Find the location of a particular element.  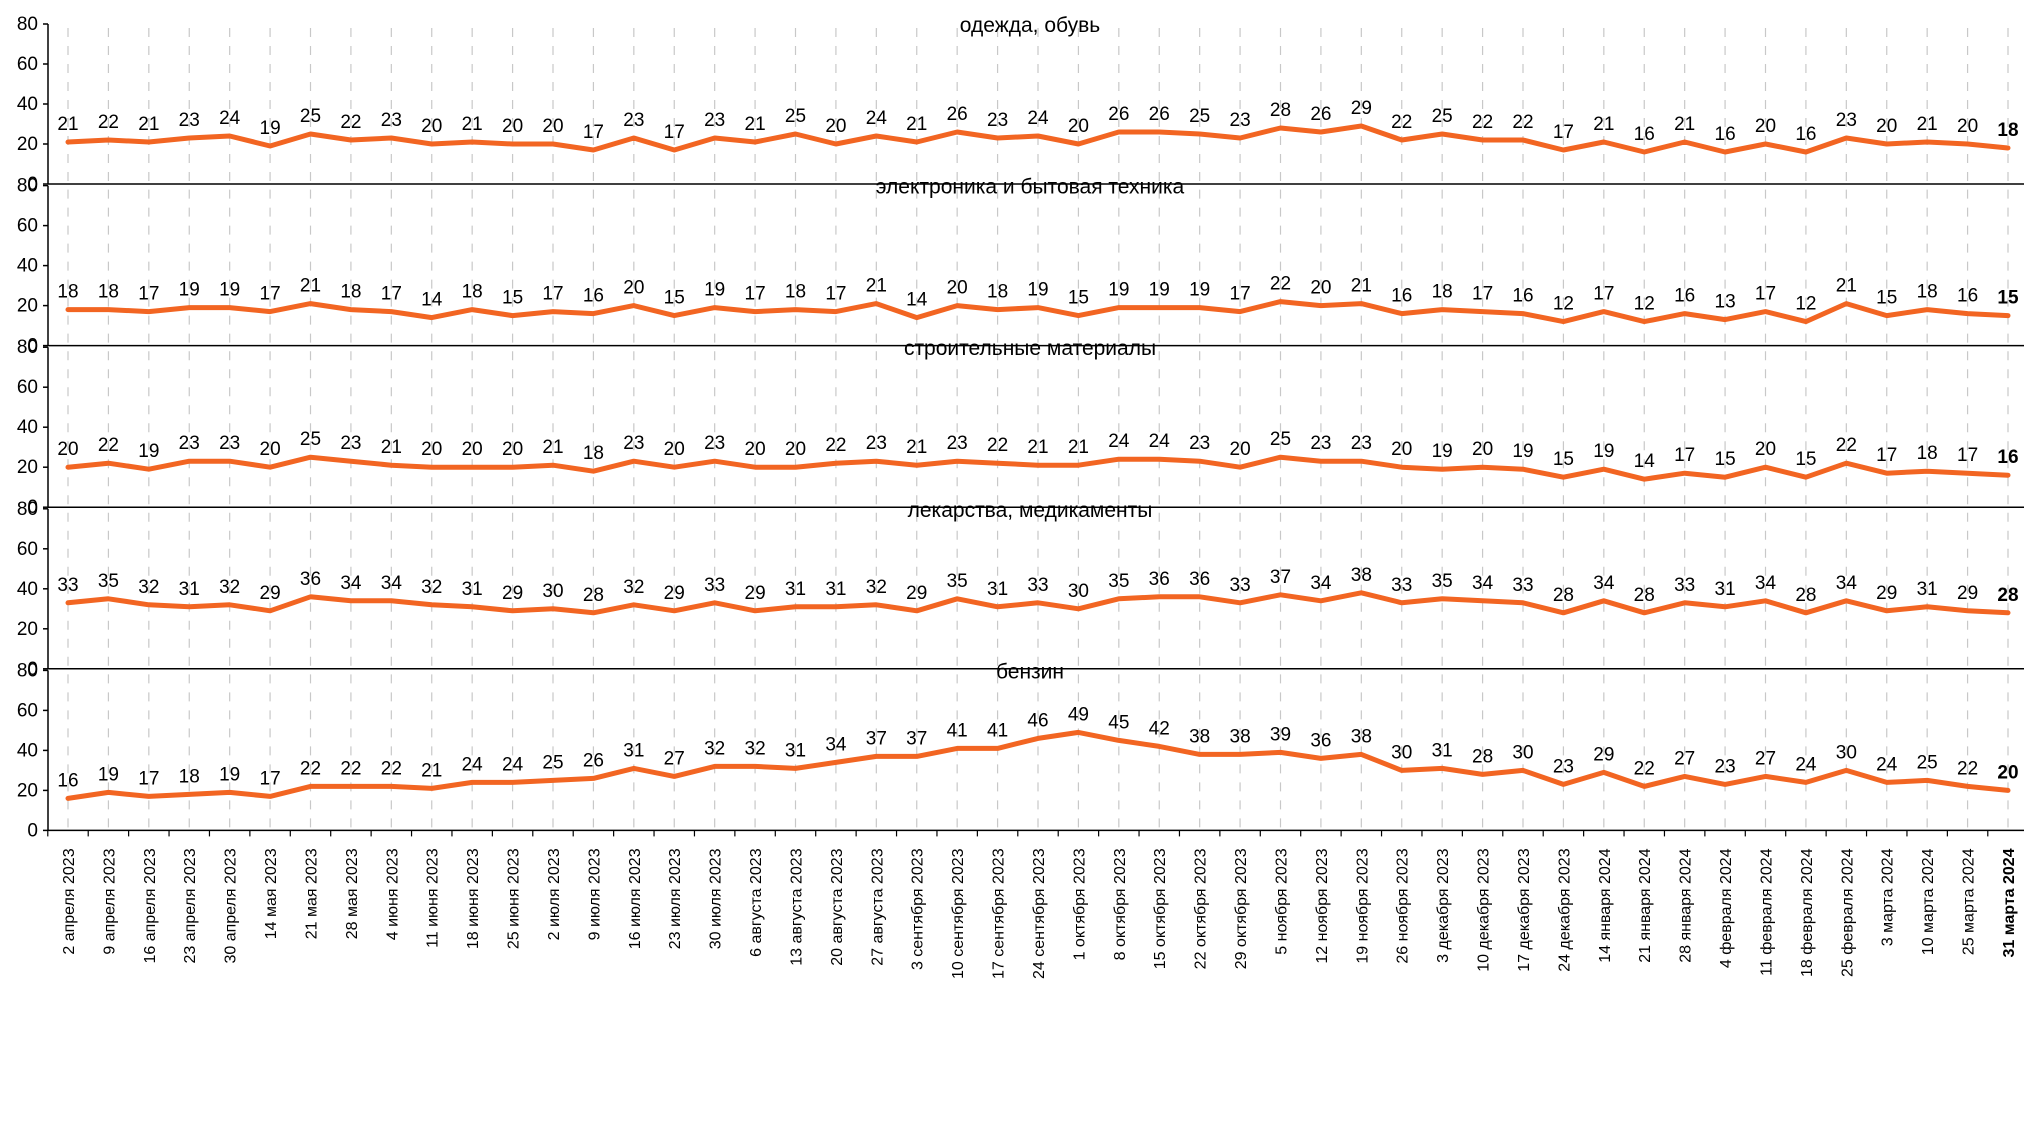

x-tick-label: 6 августа 2023 is located at coordinates (756, 902).